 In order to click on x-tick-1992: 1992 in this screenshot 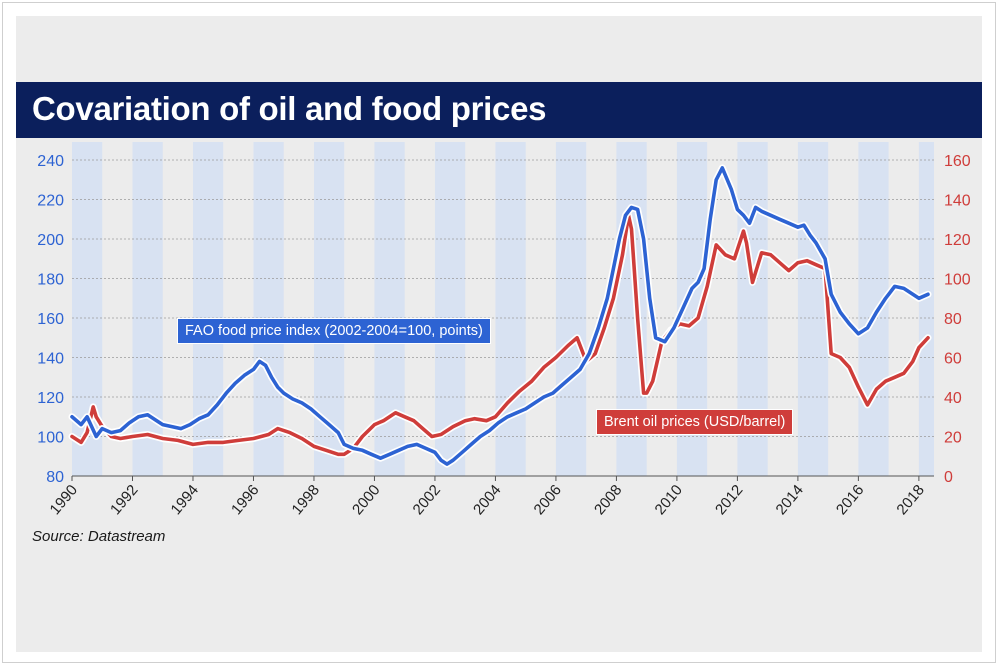, I will do `click(124, 500)`.